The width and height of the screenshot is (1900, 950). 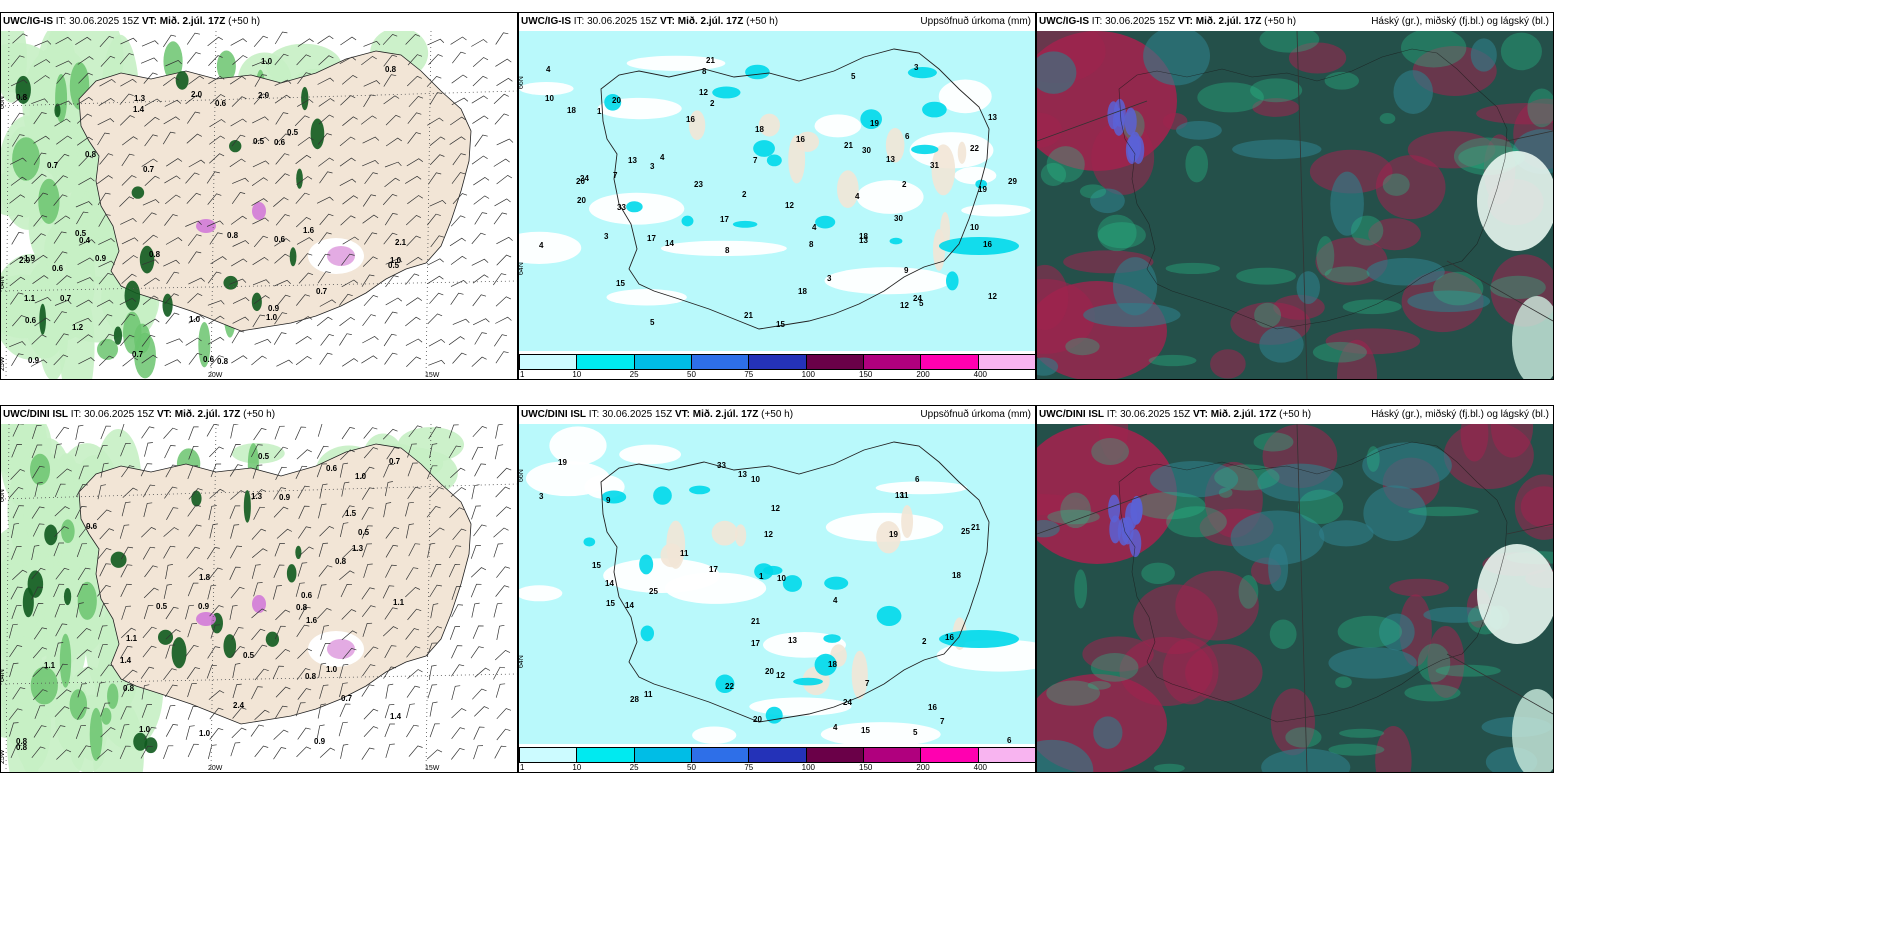 What do you see at coordinates (1515, 594) in the screenshot?
I see `clear-sky` at bounding box center [1515, 594].